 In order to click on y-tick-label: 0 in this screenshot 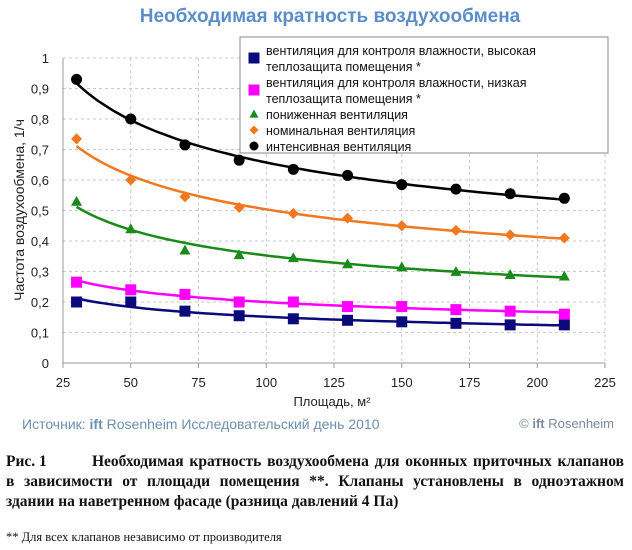, I will do `click(45, 363)`.